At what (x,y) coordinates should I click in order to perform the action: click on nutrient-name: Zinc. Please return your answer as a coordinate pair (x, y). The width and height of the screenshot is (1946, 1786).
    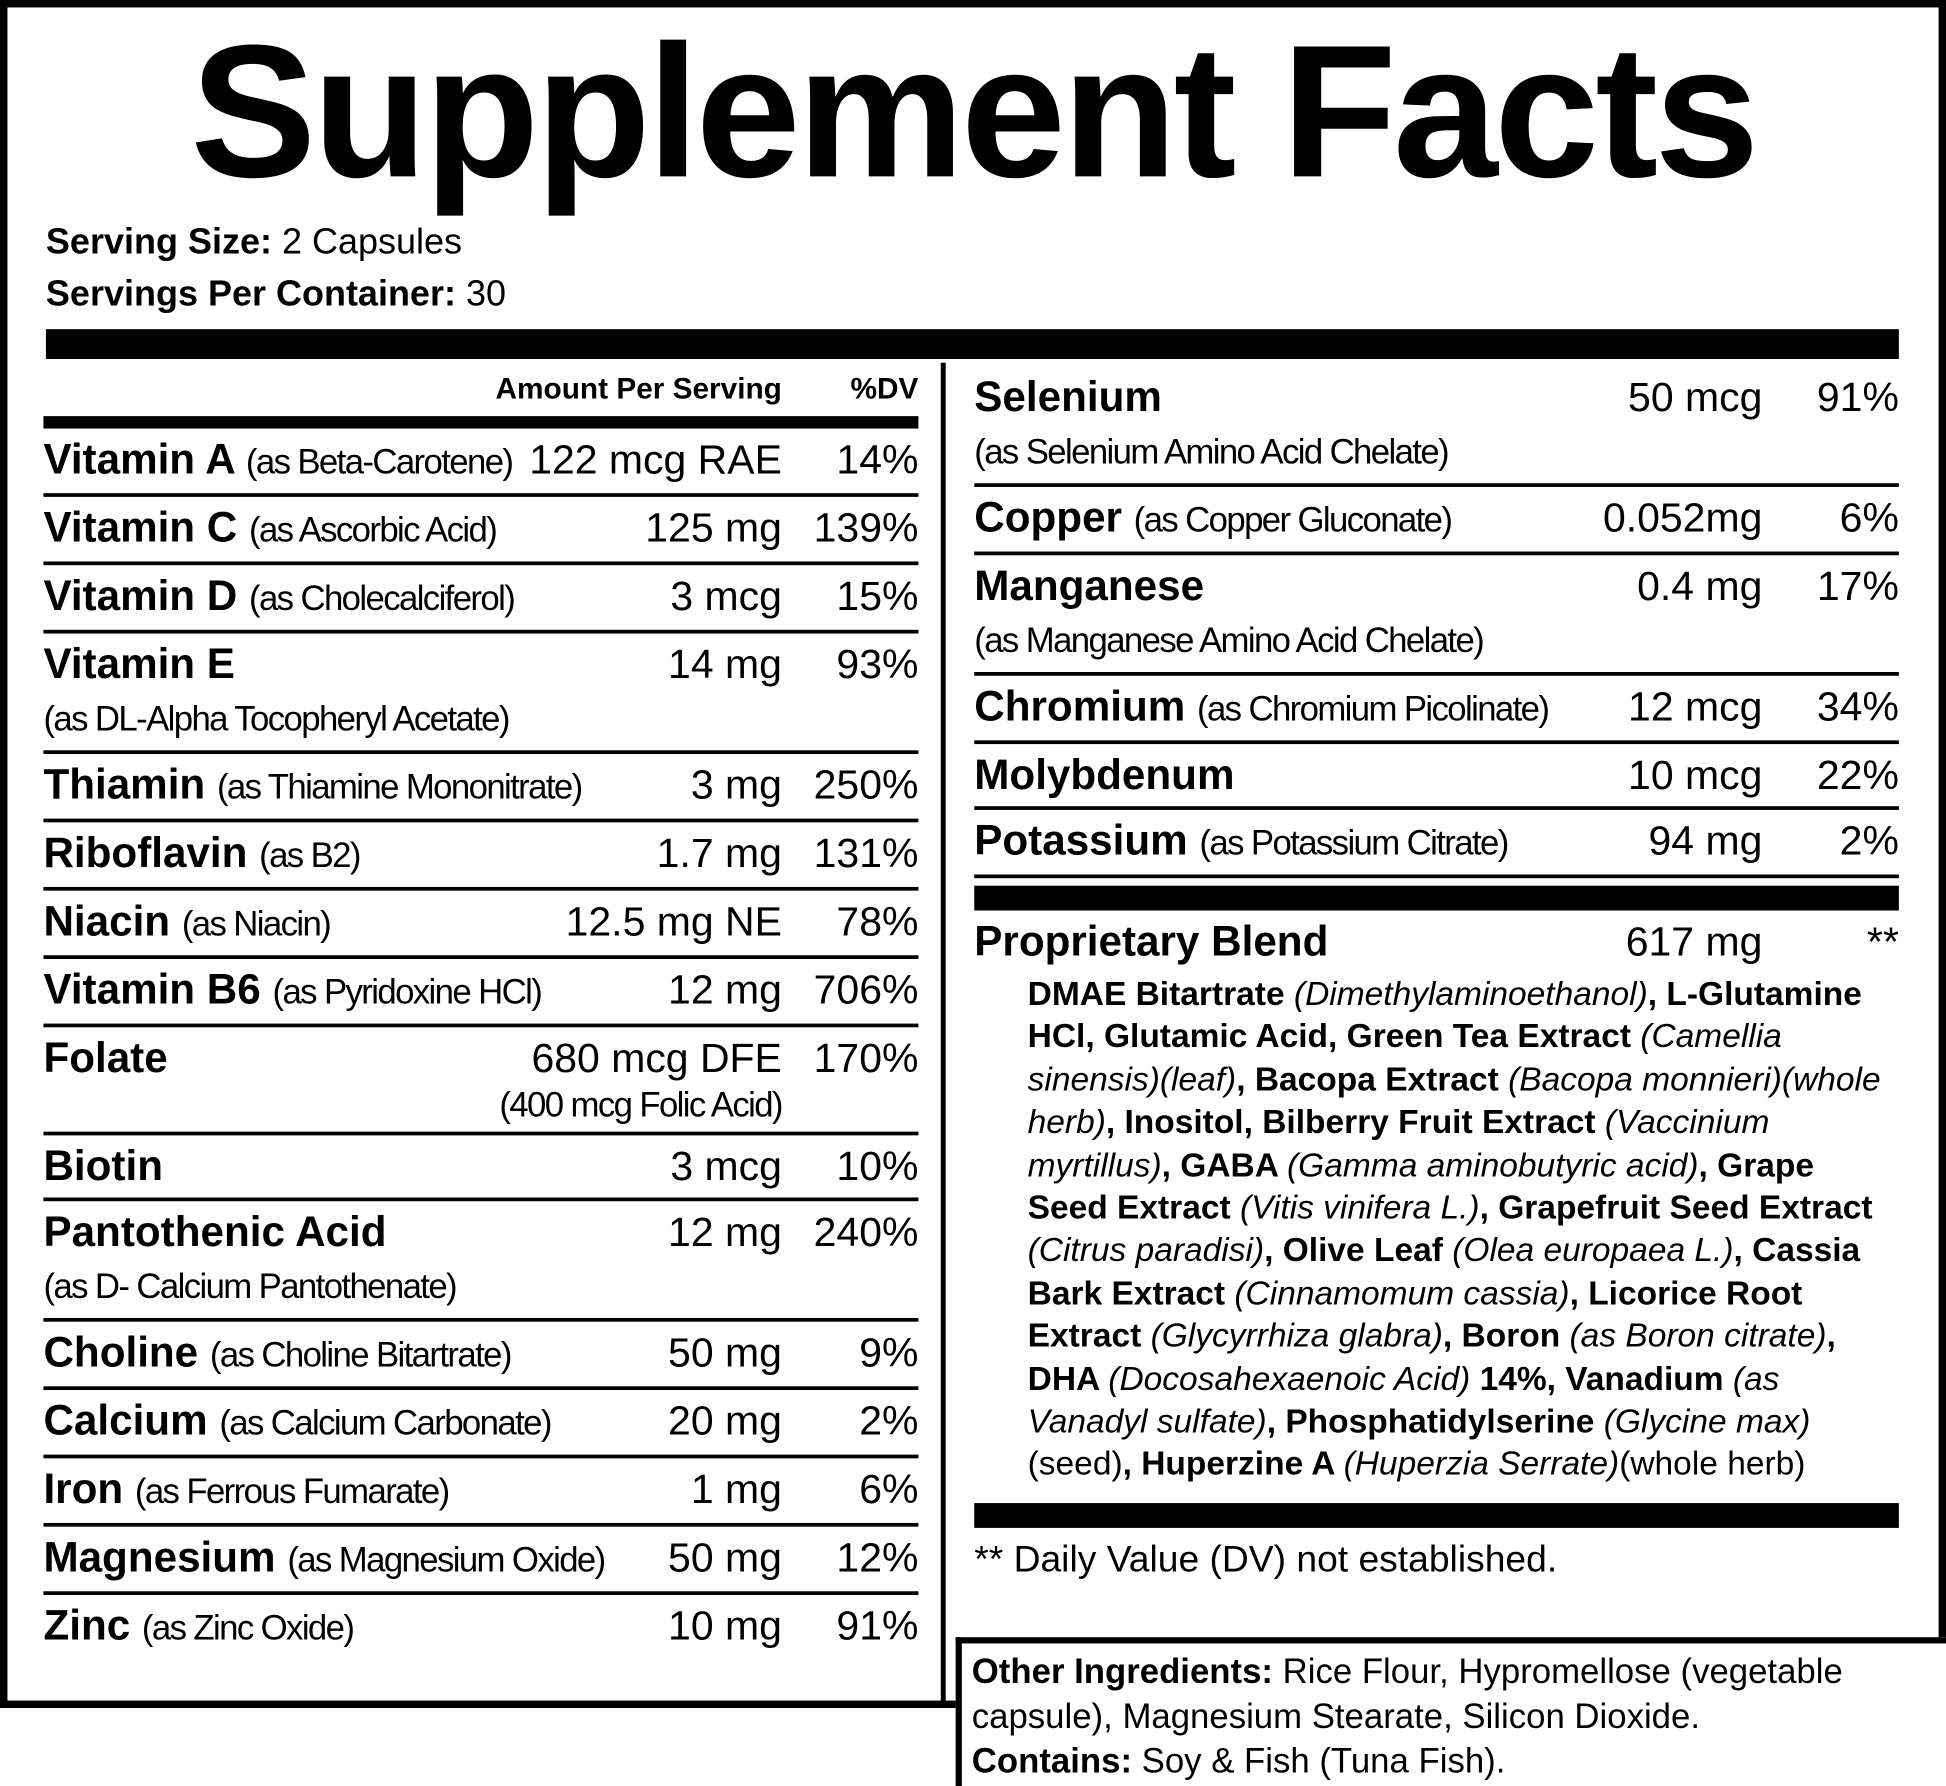
    Looking at the image, I should click on (87, 1626).